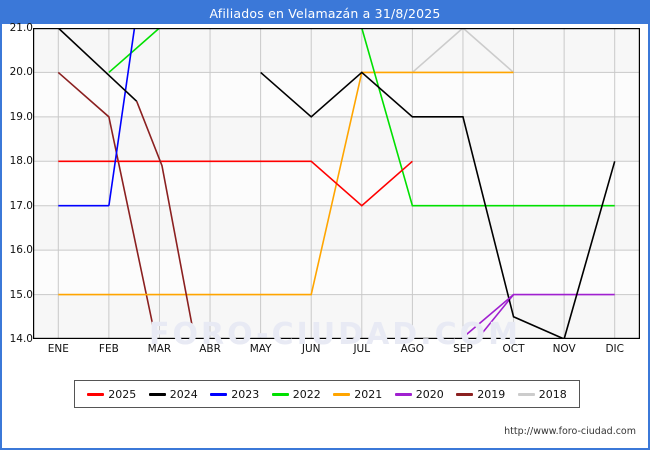 The image size is (650, 450). What do you see at coordinates (97, 65) in the screenshot?
I see `series-line-2024-start` at bounding box center [97, 65].